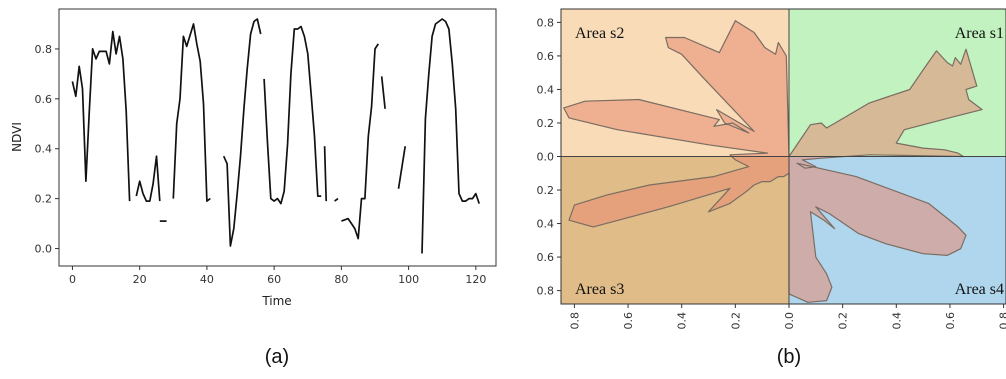  Describe the element at coordinates (546, 190) in the screenshot. I see `radar-y-tick-label-5: 0.2` at that location.